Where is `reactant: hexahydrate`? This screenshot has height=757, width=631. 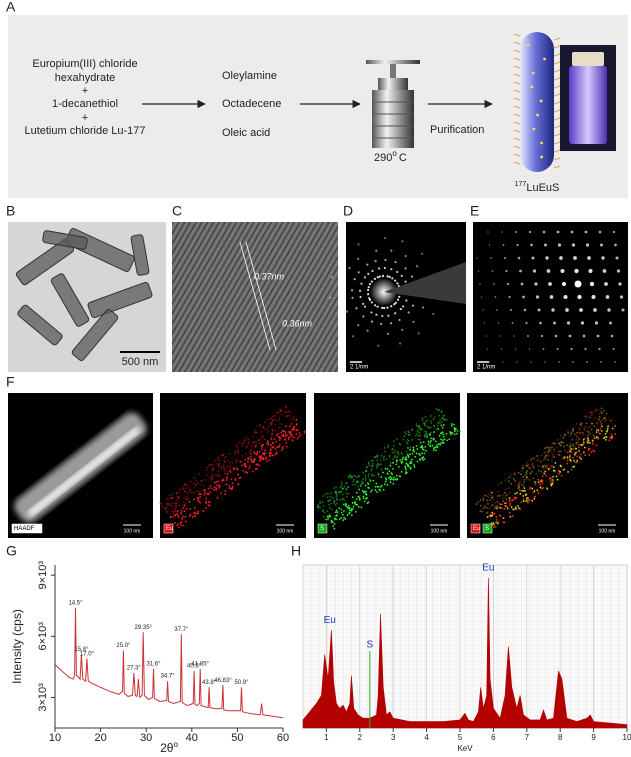 reactant: hexahydrate is located at coordinates (85, 78).